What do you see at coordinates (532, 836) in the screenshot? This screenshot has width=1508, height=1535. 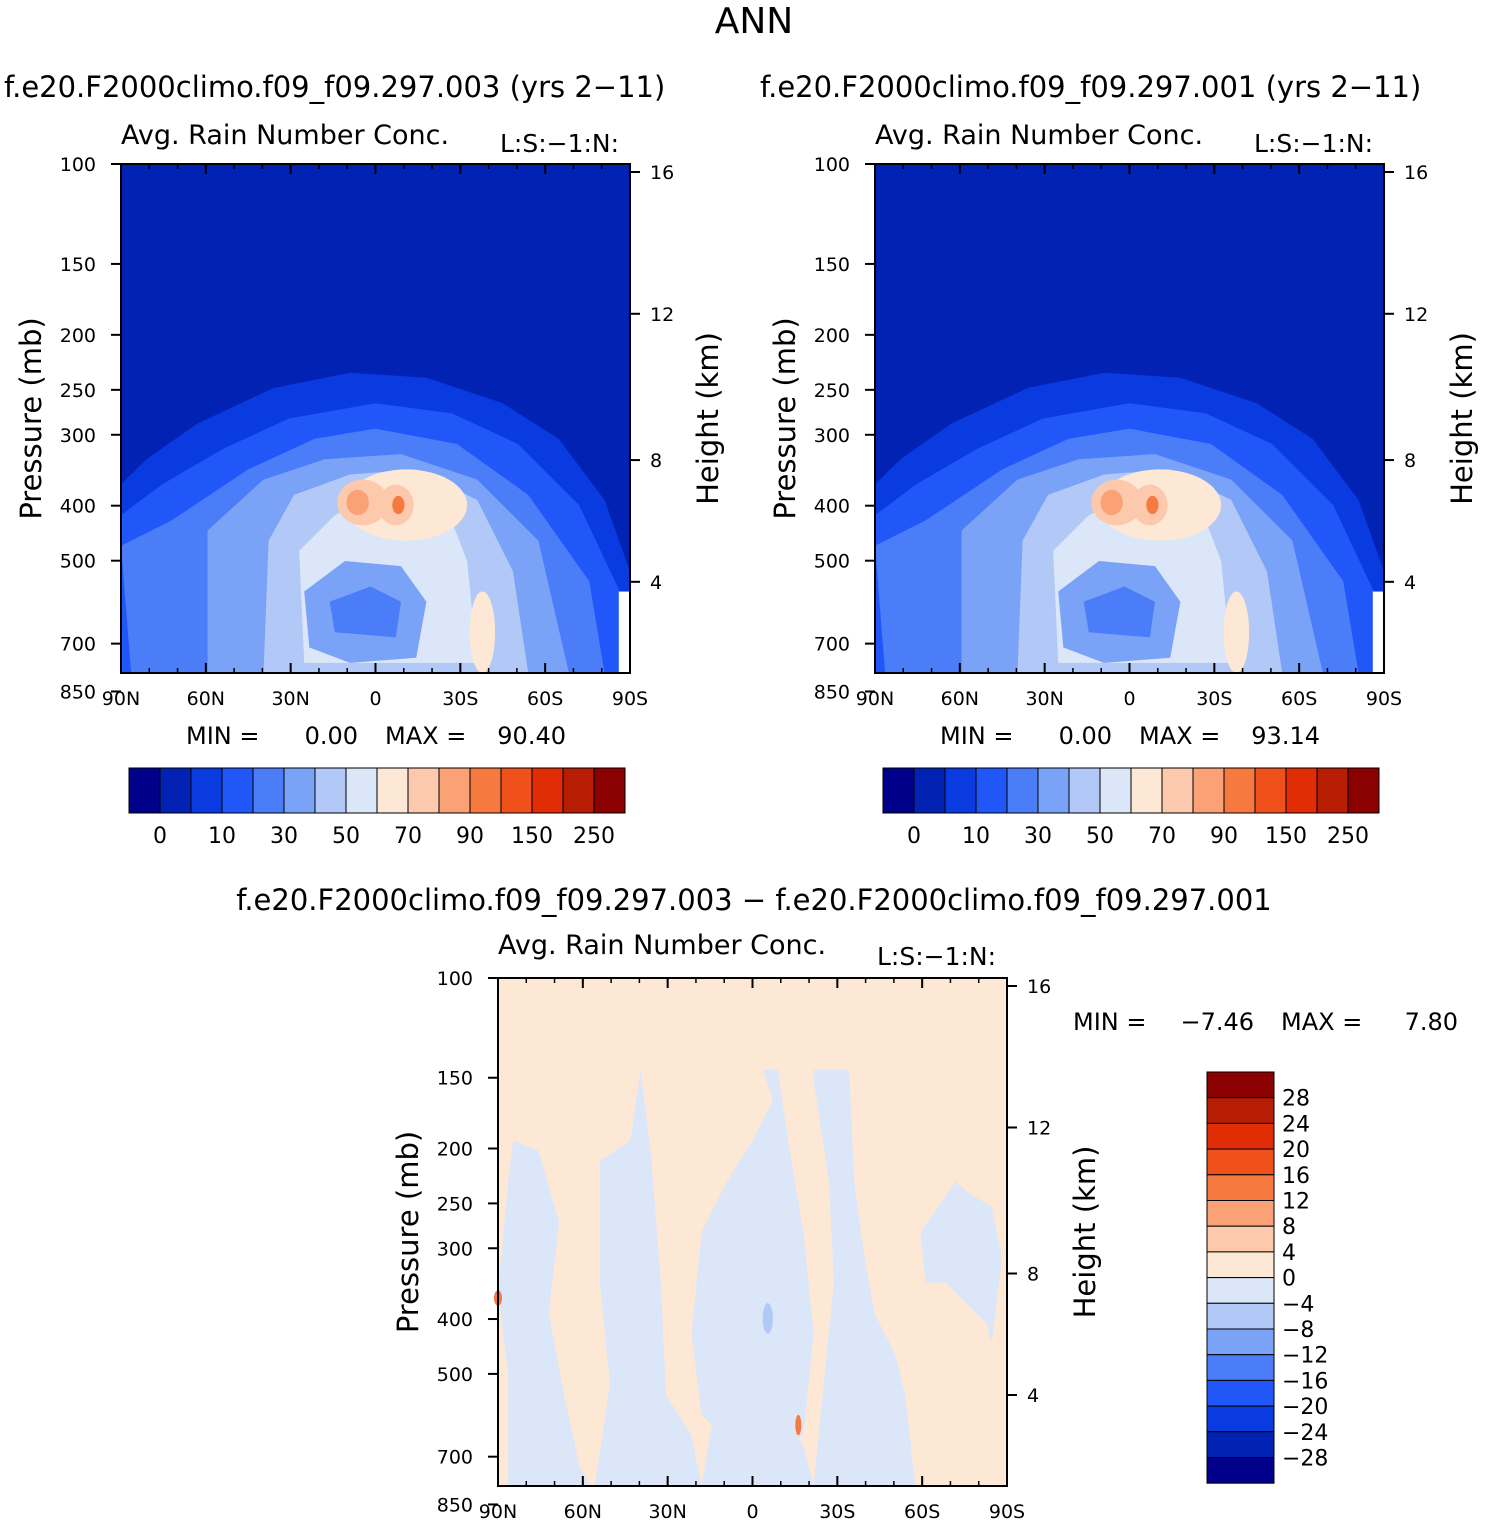 I see `colorbar-label: 150` at bounding box center [532, 836].